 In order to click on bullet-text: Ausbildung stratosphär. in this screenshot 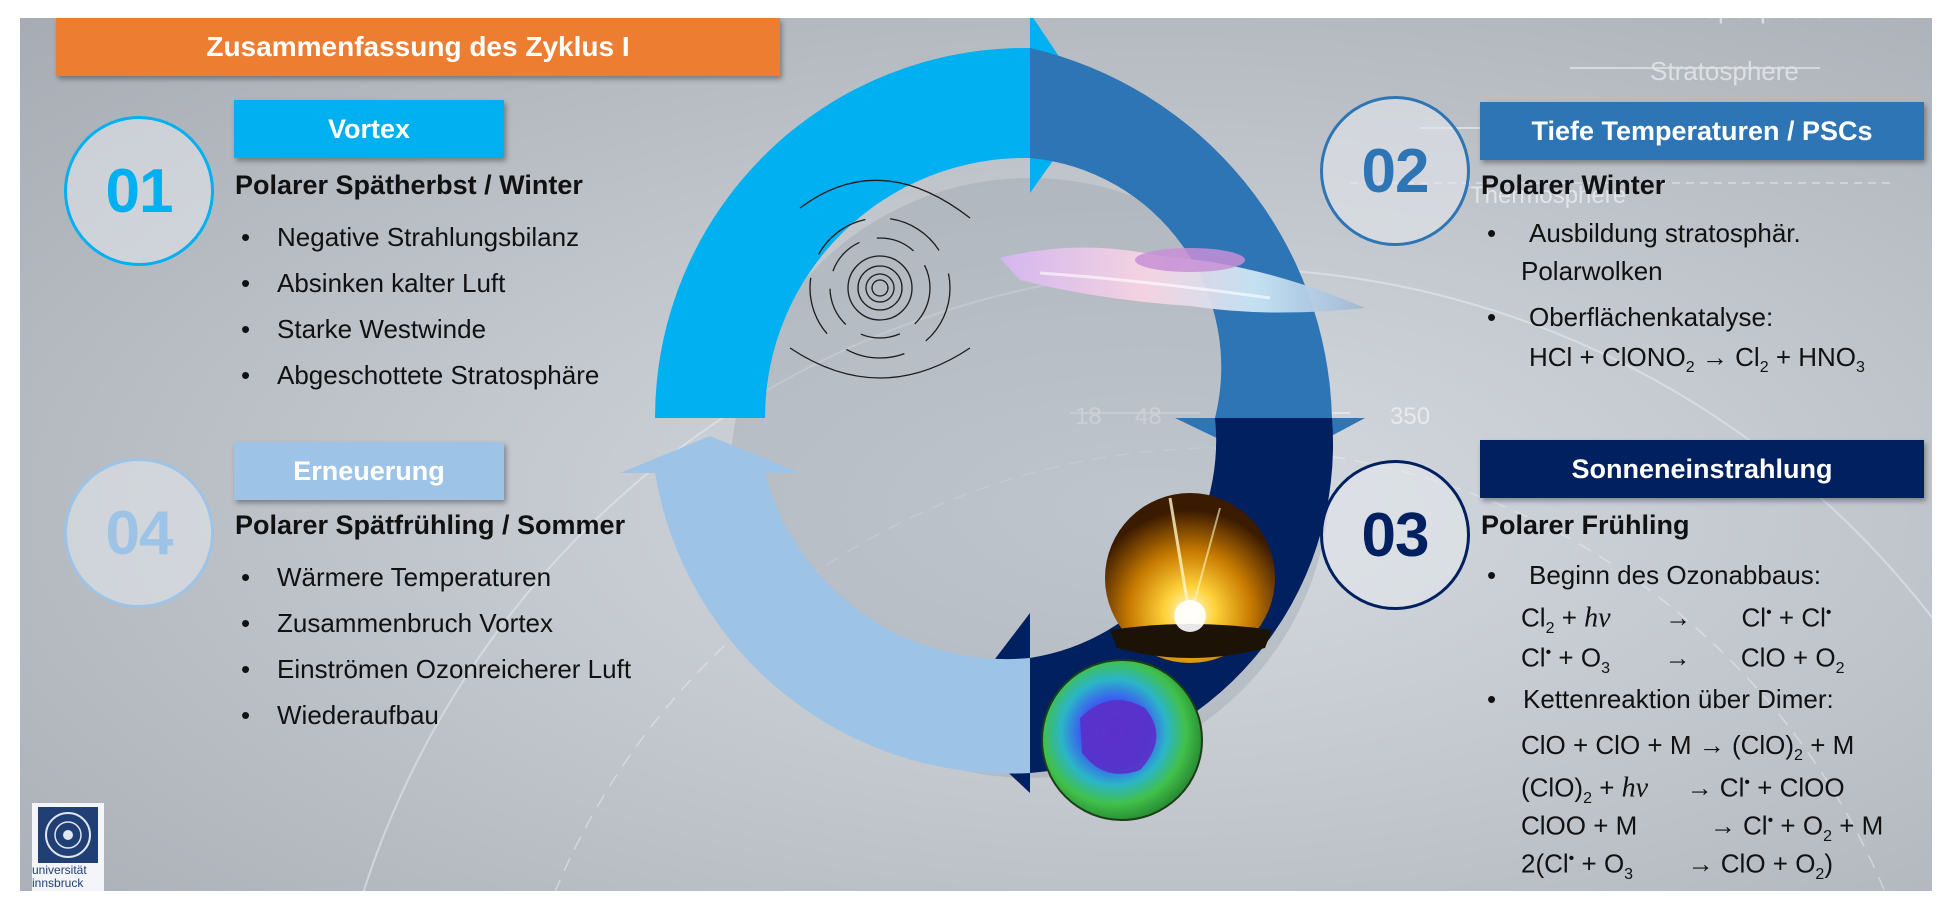, I will do `click(1665, 233)`.